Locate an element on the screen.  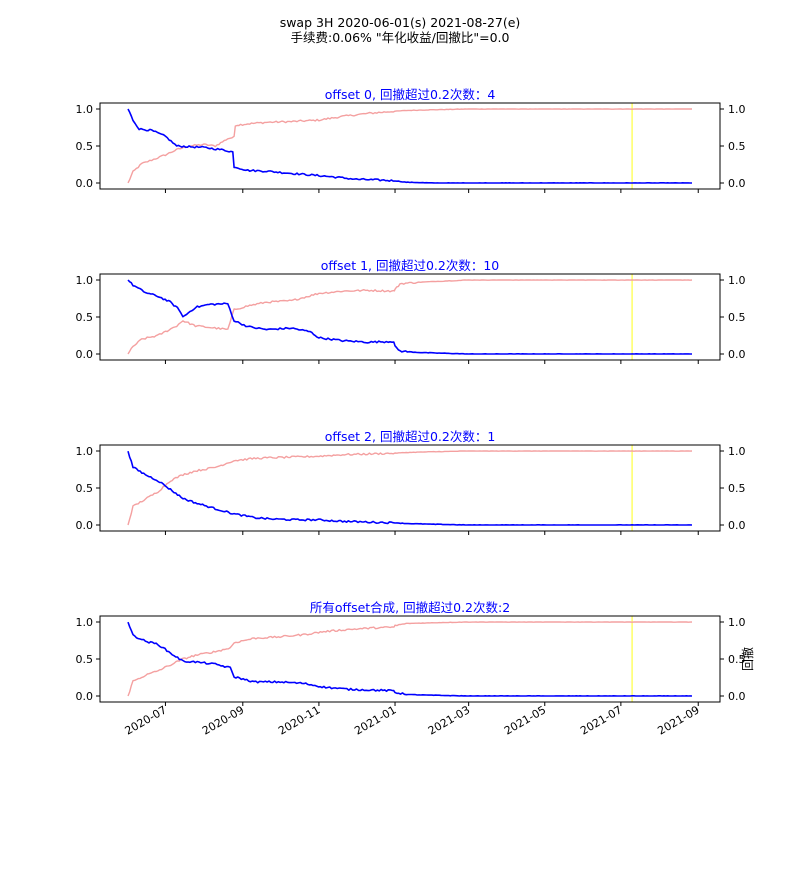
panel-title: offset 2, 回撤超过0.2次数：1 is located at coordinates (410, 436).